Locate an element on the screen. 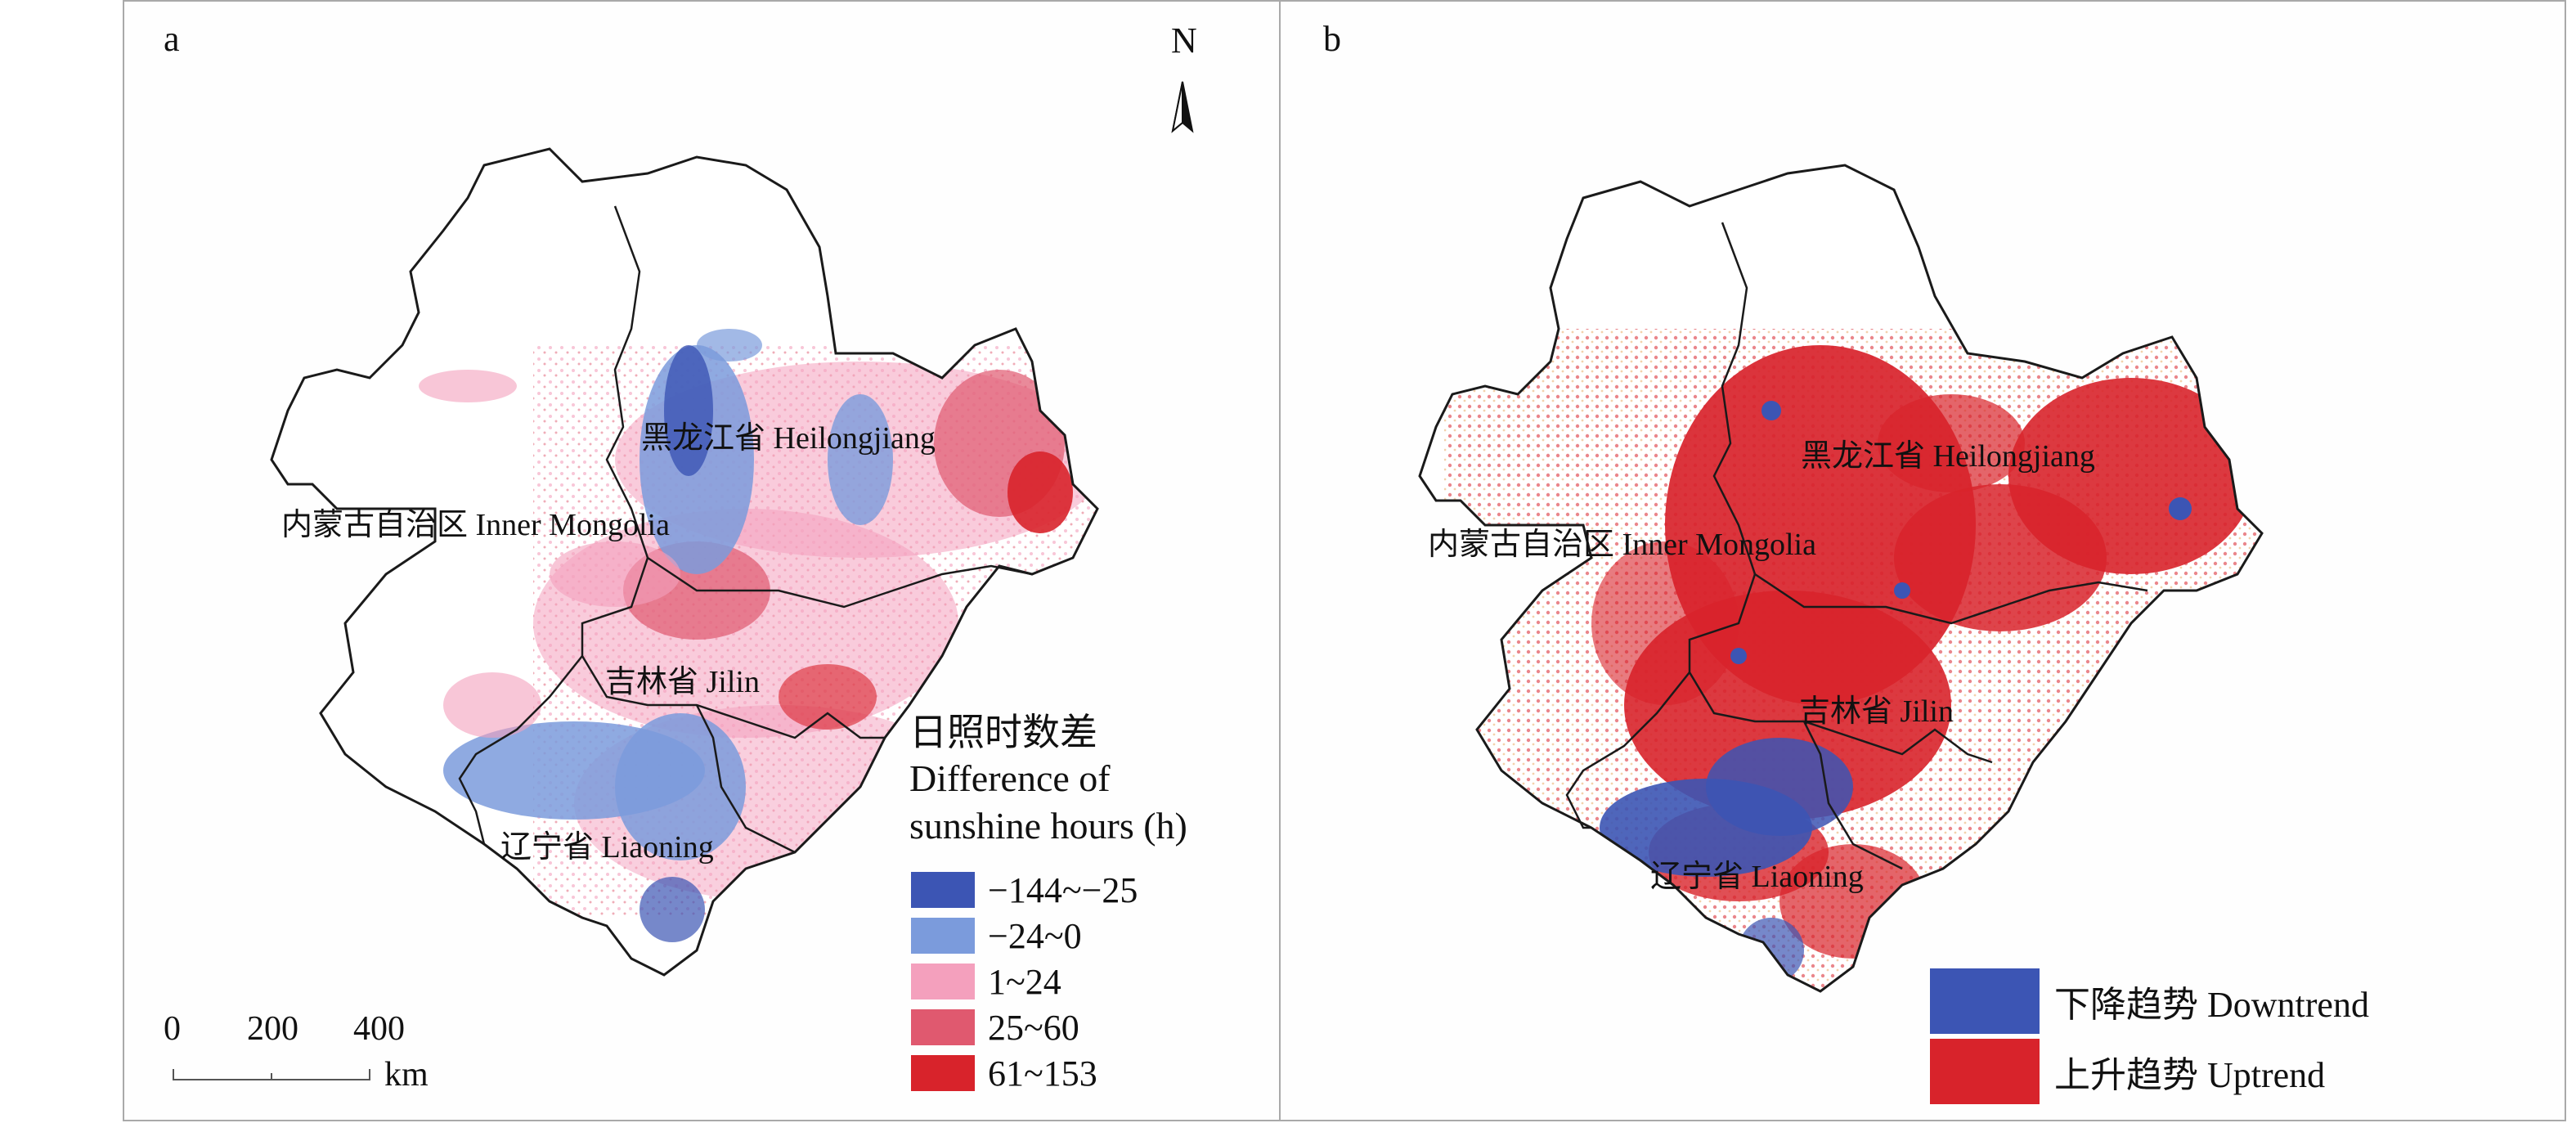 The width and height of the screenshot is (2576, 1123). legend-item: −24~0 is located at coordinates (997, 936).